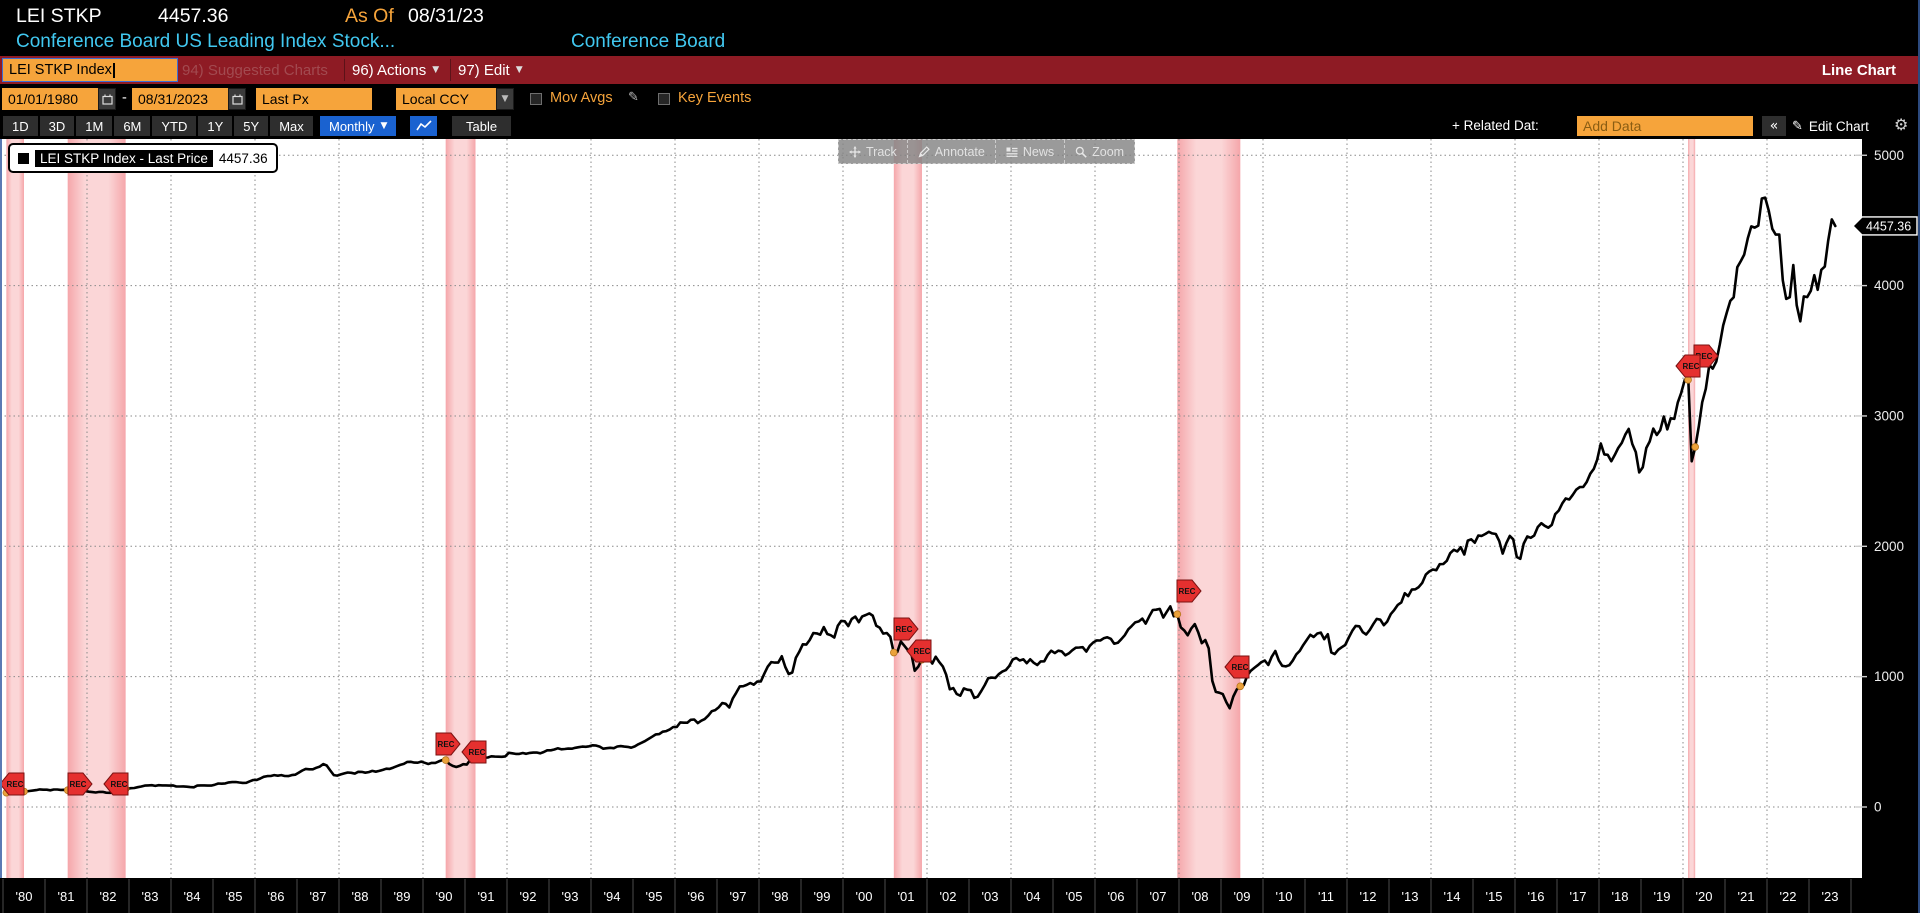  I want to click on period-button-6m: 6M, so click(132, 126).